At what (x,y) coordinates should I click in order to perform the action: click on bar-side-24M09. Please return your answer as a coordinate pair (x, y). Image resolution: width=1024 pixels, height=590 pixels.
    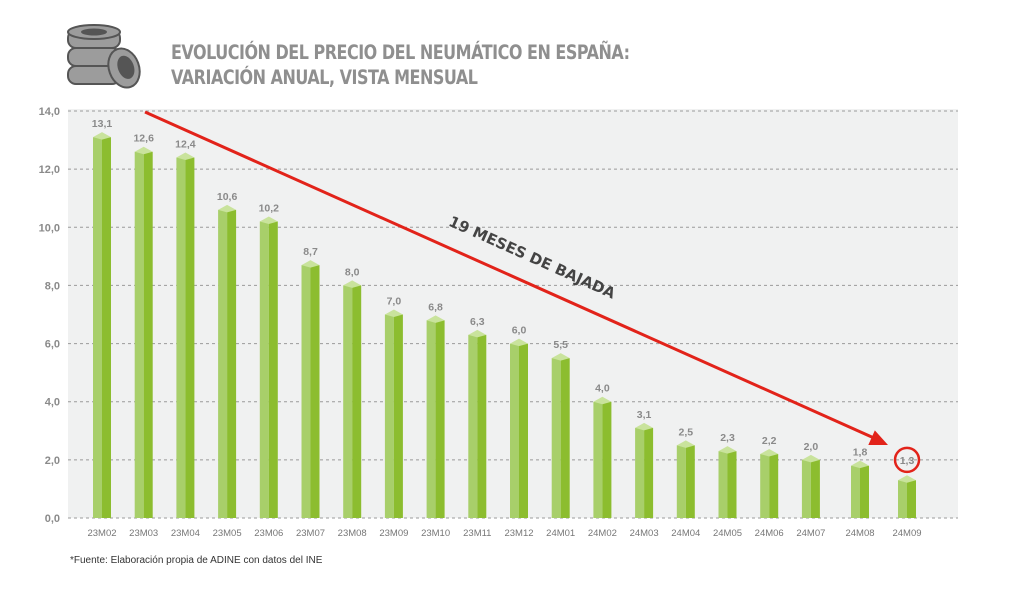
    Looking at the image, I should click on (911, 499).